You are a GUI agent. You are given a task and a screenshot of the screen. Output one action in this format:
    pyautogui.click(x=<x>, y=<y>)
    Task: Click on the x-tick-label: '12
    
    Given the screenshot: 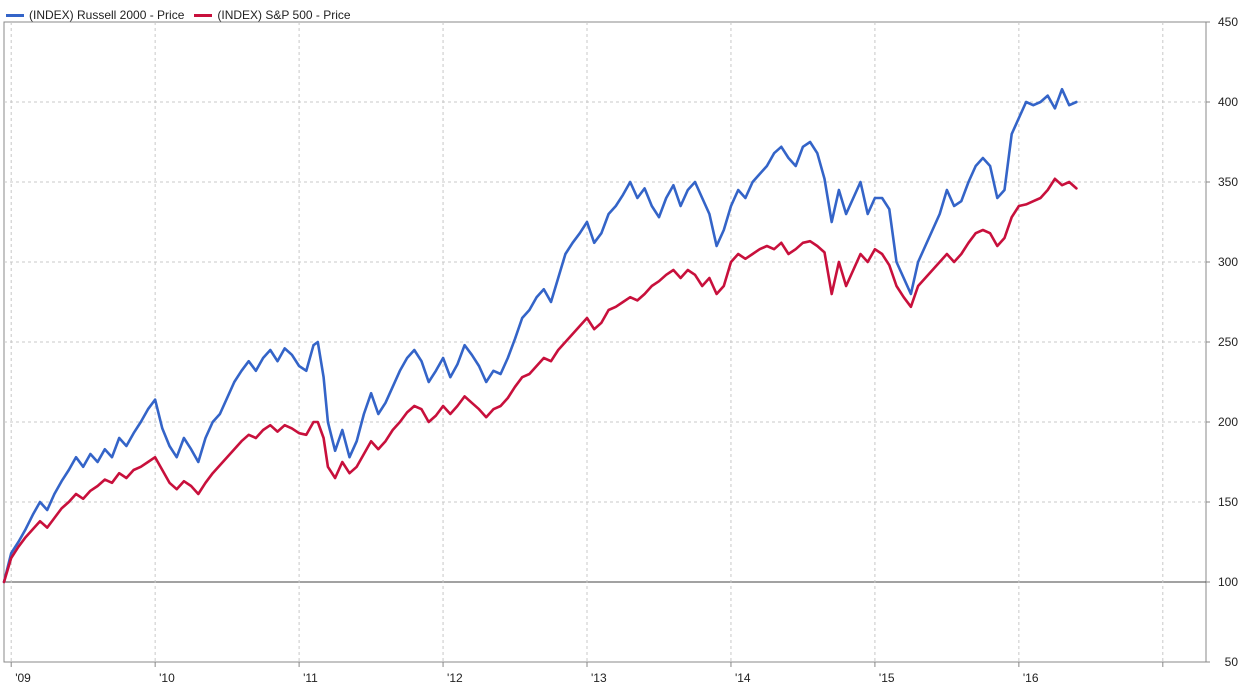 What is the action you would take?
    pyautogui.click(x=455, y=678)
    